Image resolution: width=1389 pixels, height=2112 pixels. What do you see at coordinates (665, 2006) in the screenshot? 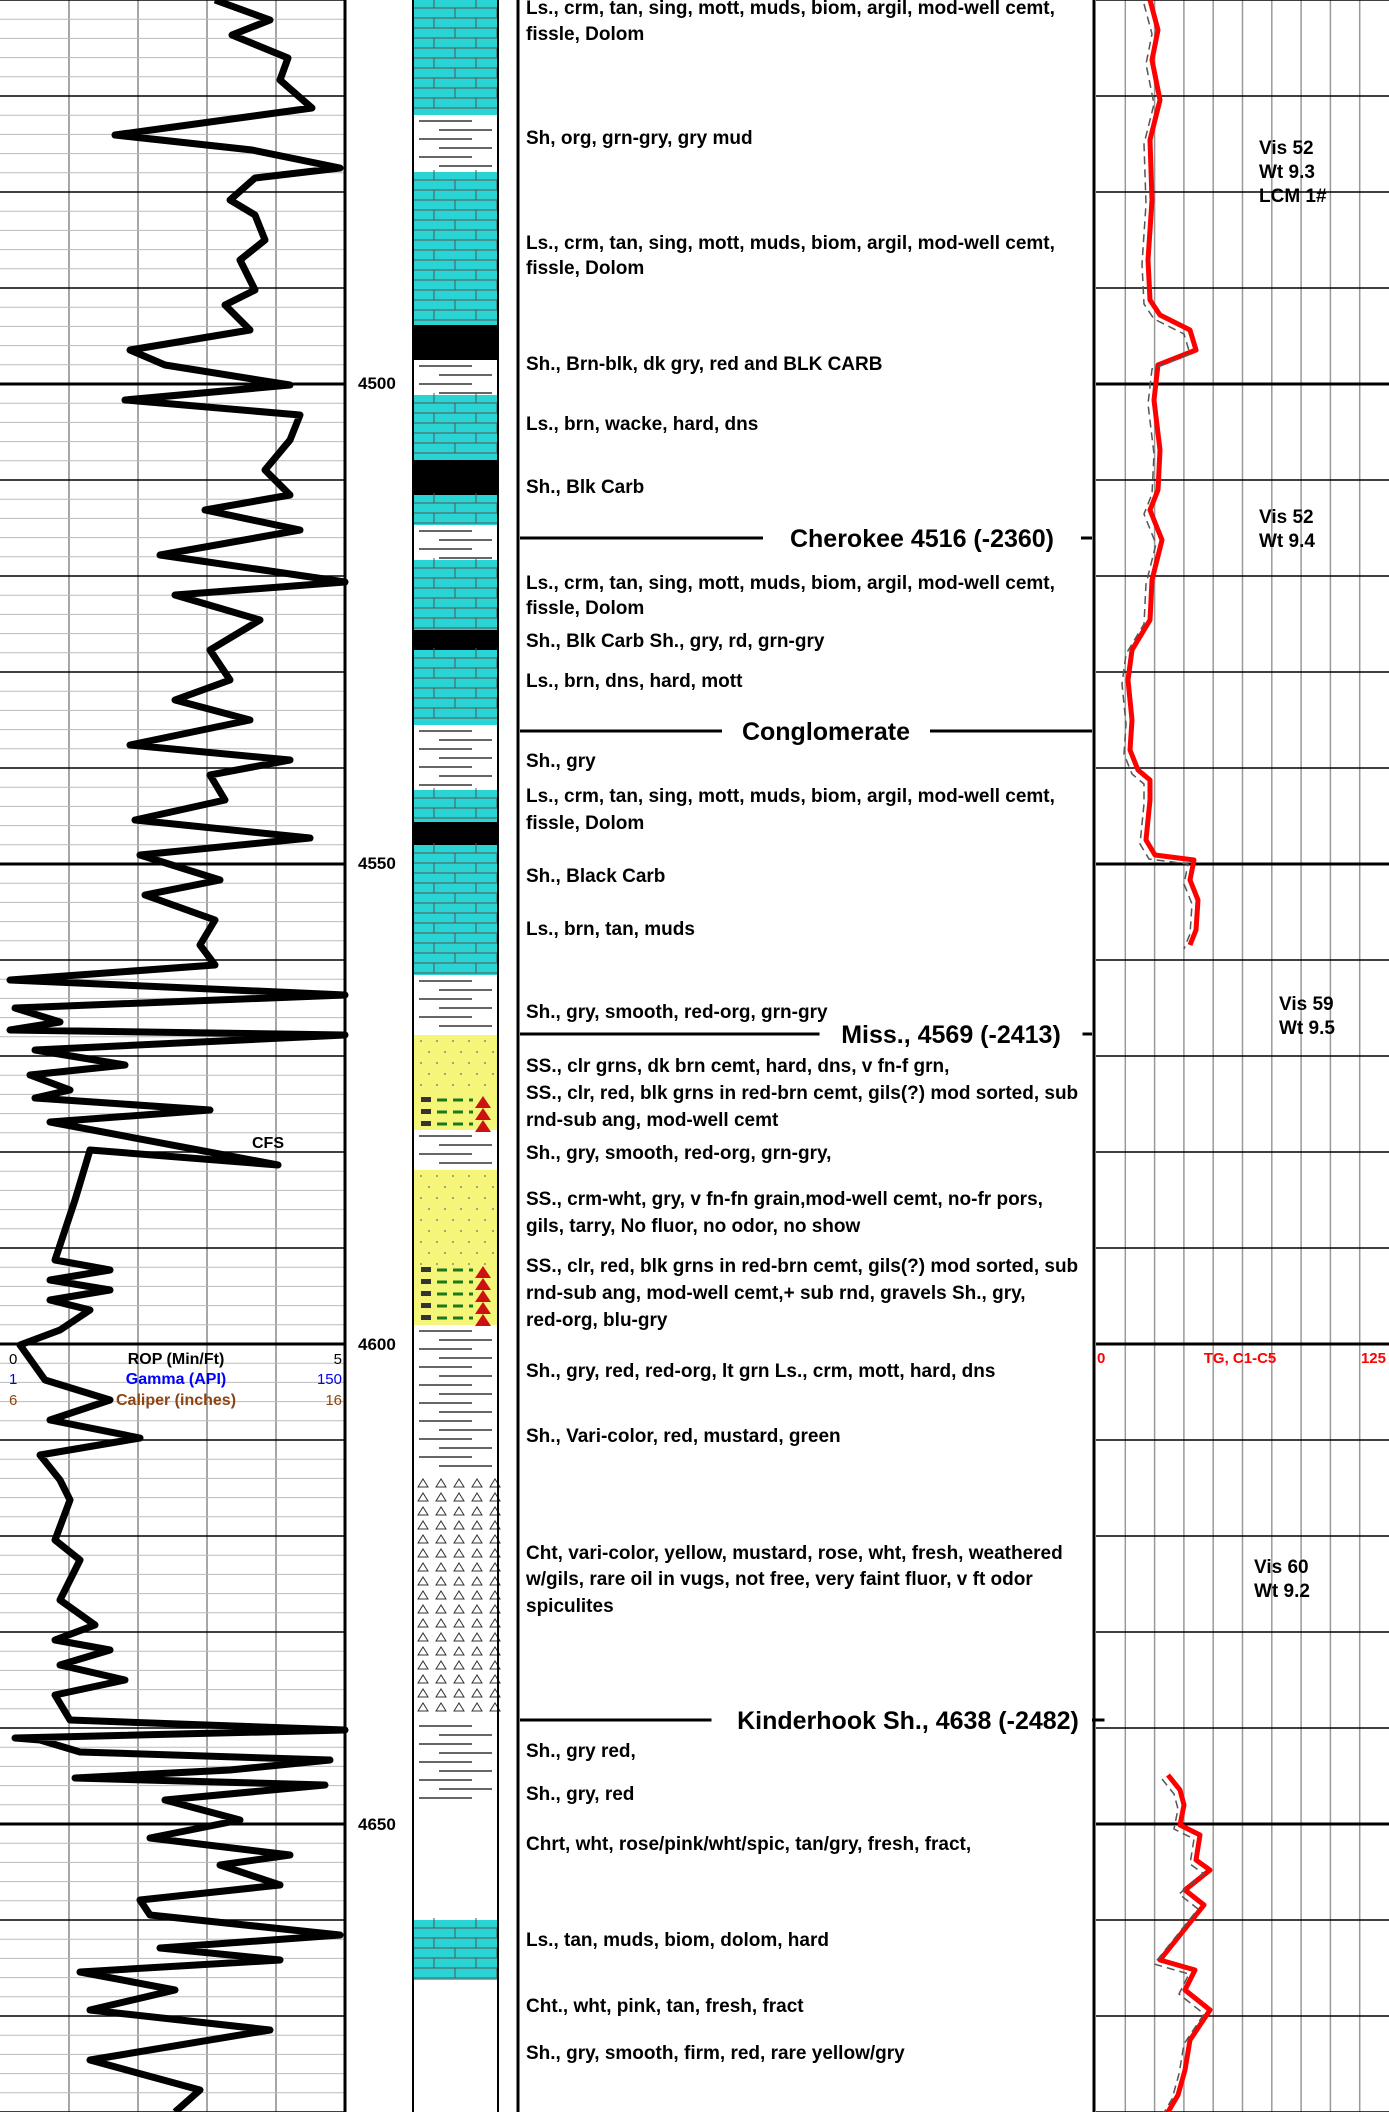
I see `lithology-description: Cht., wht, pink, tan, fresh, fract` at bounding box center [665, 2006].